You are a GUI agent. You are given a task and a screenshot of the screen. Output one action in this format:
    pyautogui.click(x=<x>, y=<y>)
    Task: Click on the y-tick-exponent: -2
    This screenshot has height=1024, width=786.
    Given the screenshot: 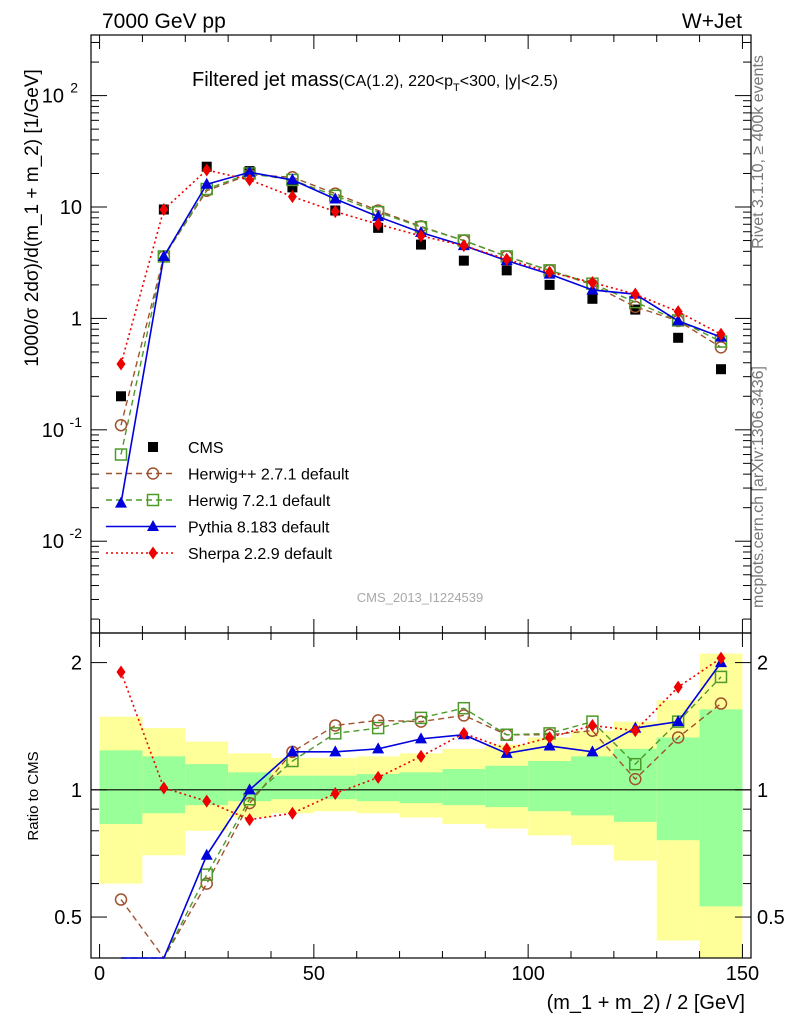 What is the action you would take?
    pyautogui.click(x=76, y=533)
    